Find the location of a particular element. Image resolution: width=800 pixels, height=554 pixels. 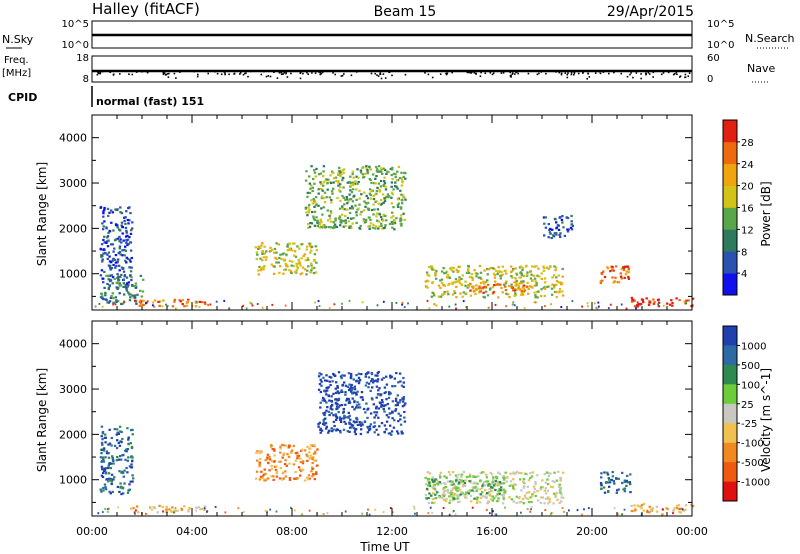

date-title: 29/Apr/2015 is located at coordinates (650, 12).